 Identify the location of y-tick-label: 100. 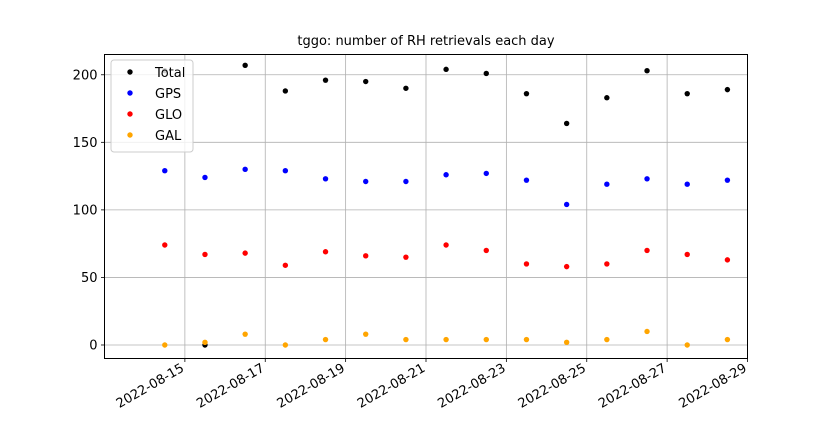
(85, 210).